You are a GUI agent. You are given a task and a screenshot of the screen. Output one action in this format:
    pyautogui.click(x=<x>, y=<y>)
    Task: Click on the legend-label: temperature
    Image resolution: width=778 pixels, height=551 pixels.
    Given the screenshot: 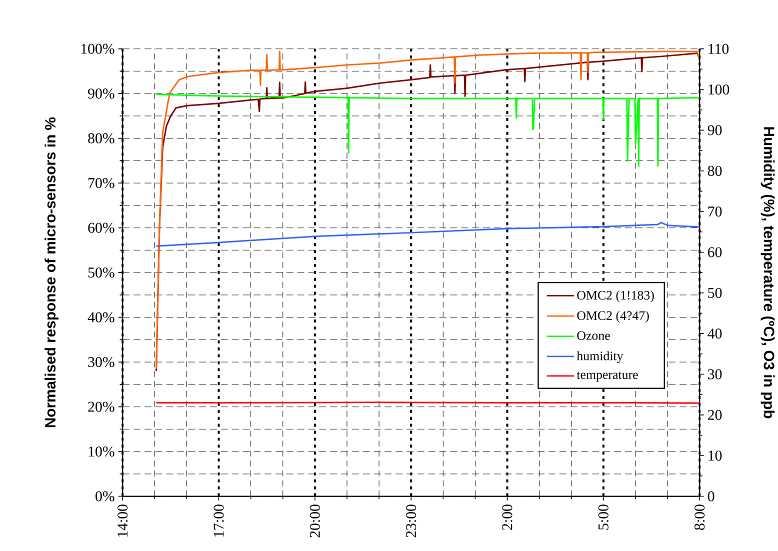 What is the action you would take?
    pyautogui.click(x=607, y=377)
    